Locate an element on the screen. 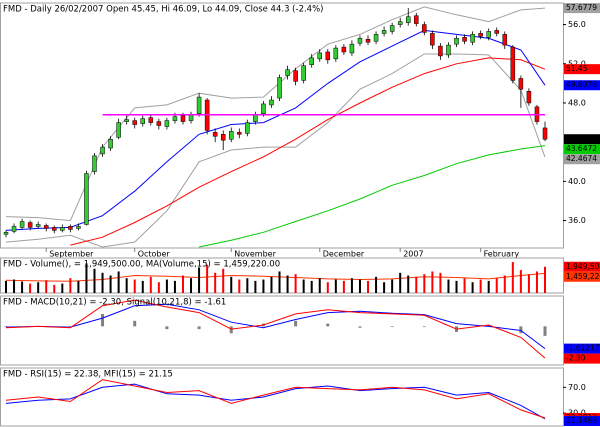  y-tick-label: 52.0 is located at coordinates (577, 63).